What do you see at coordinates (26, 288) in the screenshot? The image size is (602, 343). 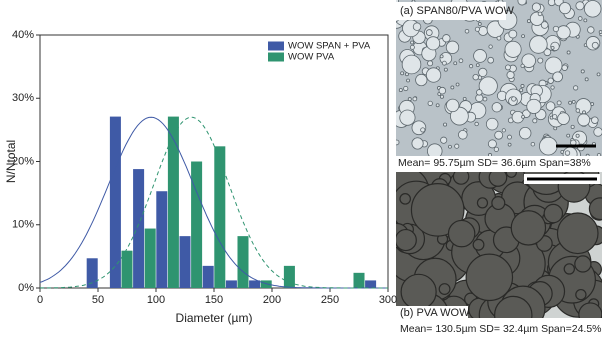 I see `y-tick-label: 0%` at bounding box center [26, 288].